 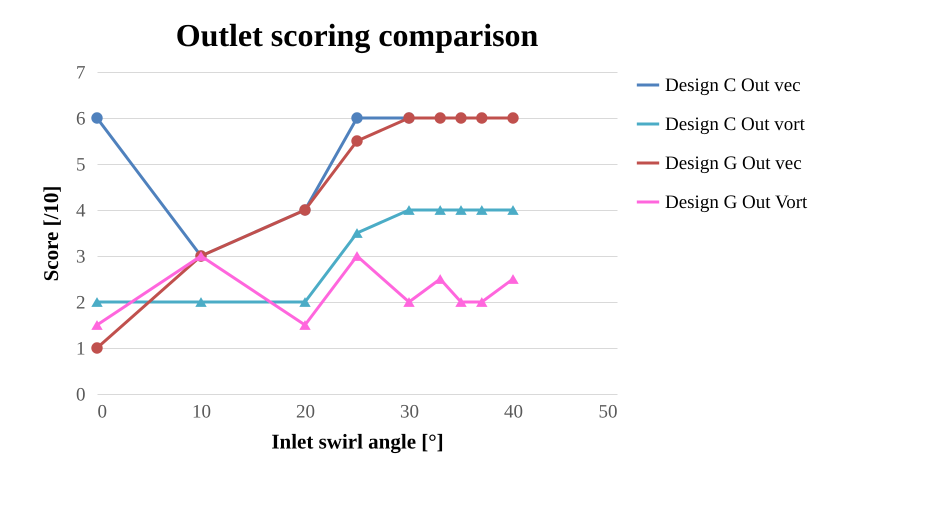 What do you see at coordinates (733, 85) in the screenshot?
I see `legend-label: Design C Out vec` at bounding box center [733, 85].